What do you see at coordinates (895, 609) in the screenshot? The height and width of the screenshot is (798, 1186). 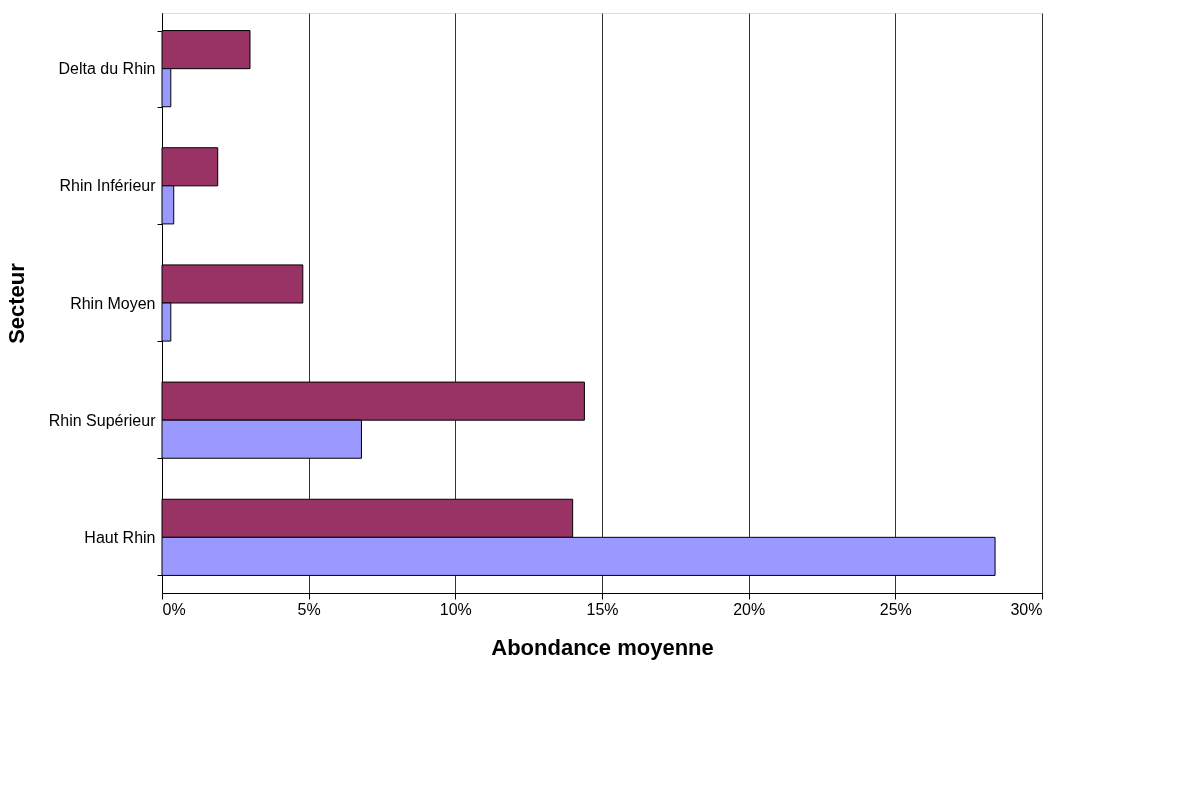 I see `x-tick-label: 25%` at bounding box center [895, 609].